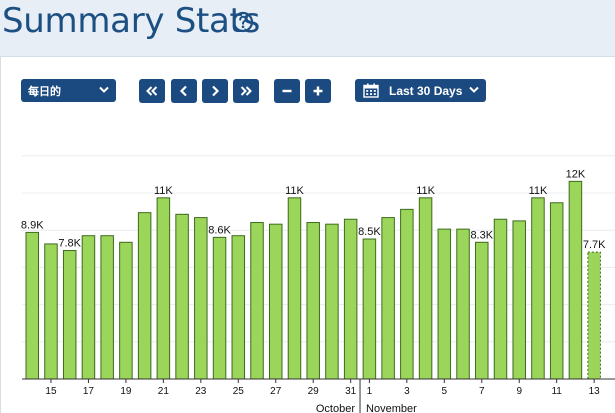  I want to click on nav-next-button, so click(215, 91).